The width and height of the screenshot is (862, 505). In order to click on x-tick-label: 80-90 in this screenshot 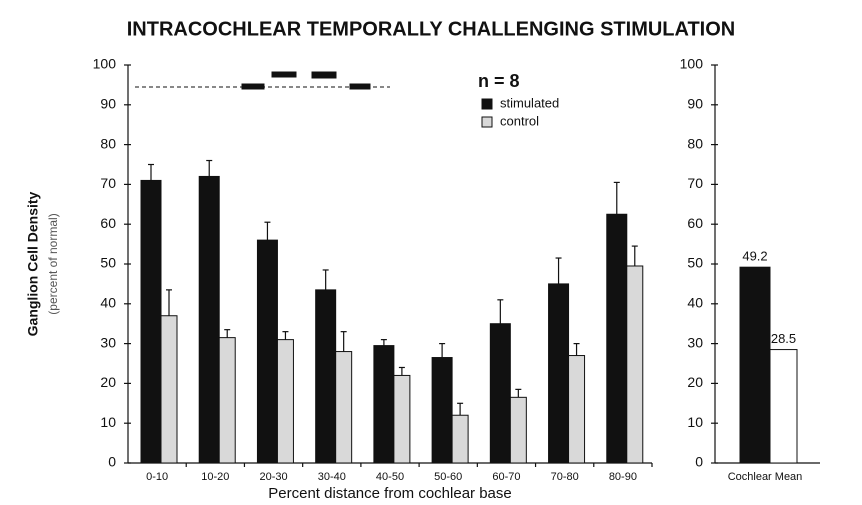, I will do `click(623, 477)`.